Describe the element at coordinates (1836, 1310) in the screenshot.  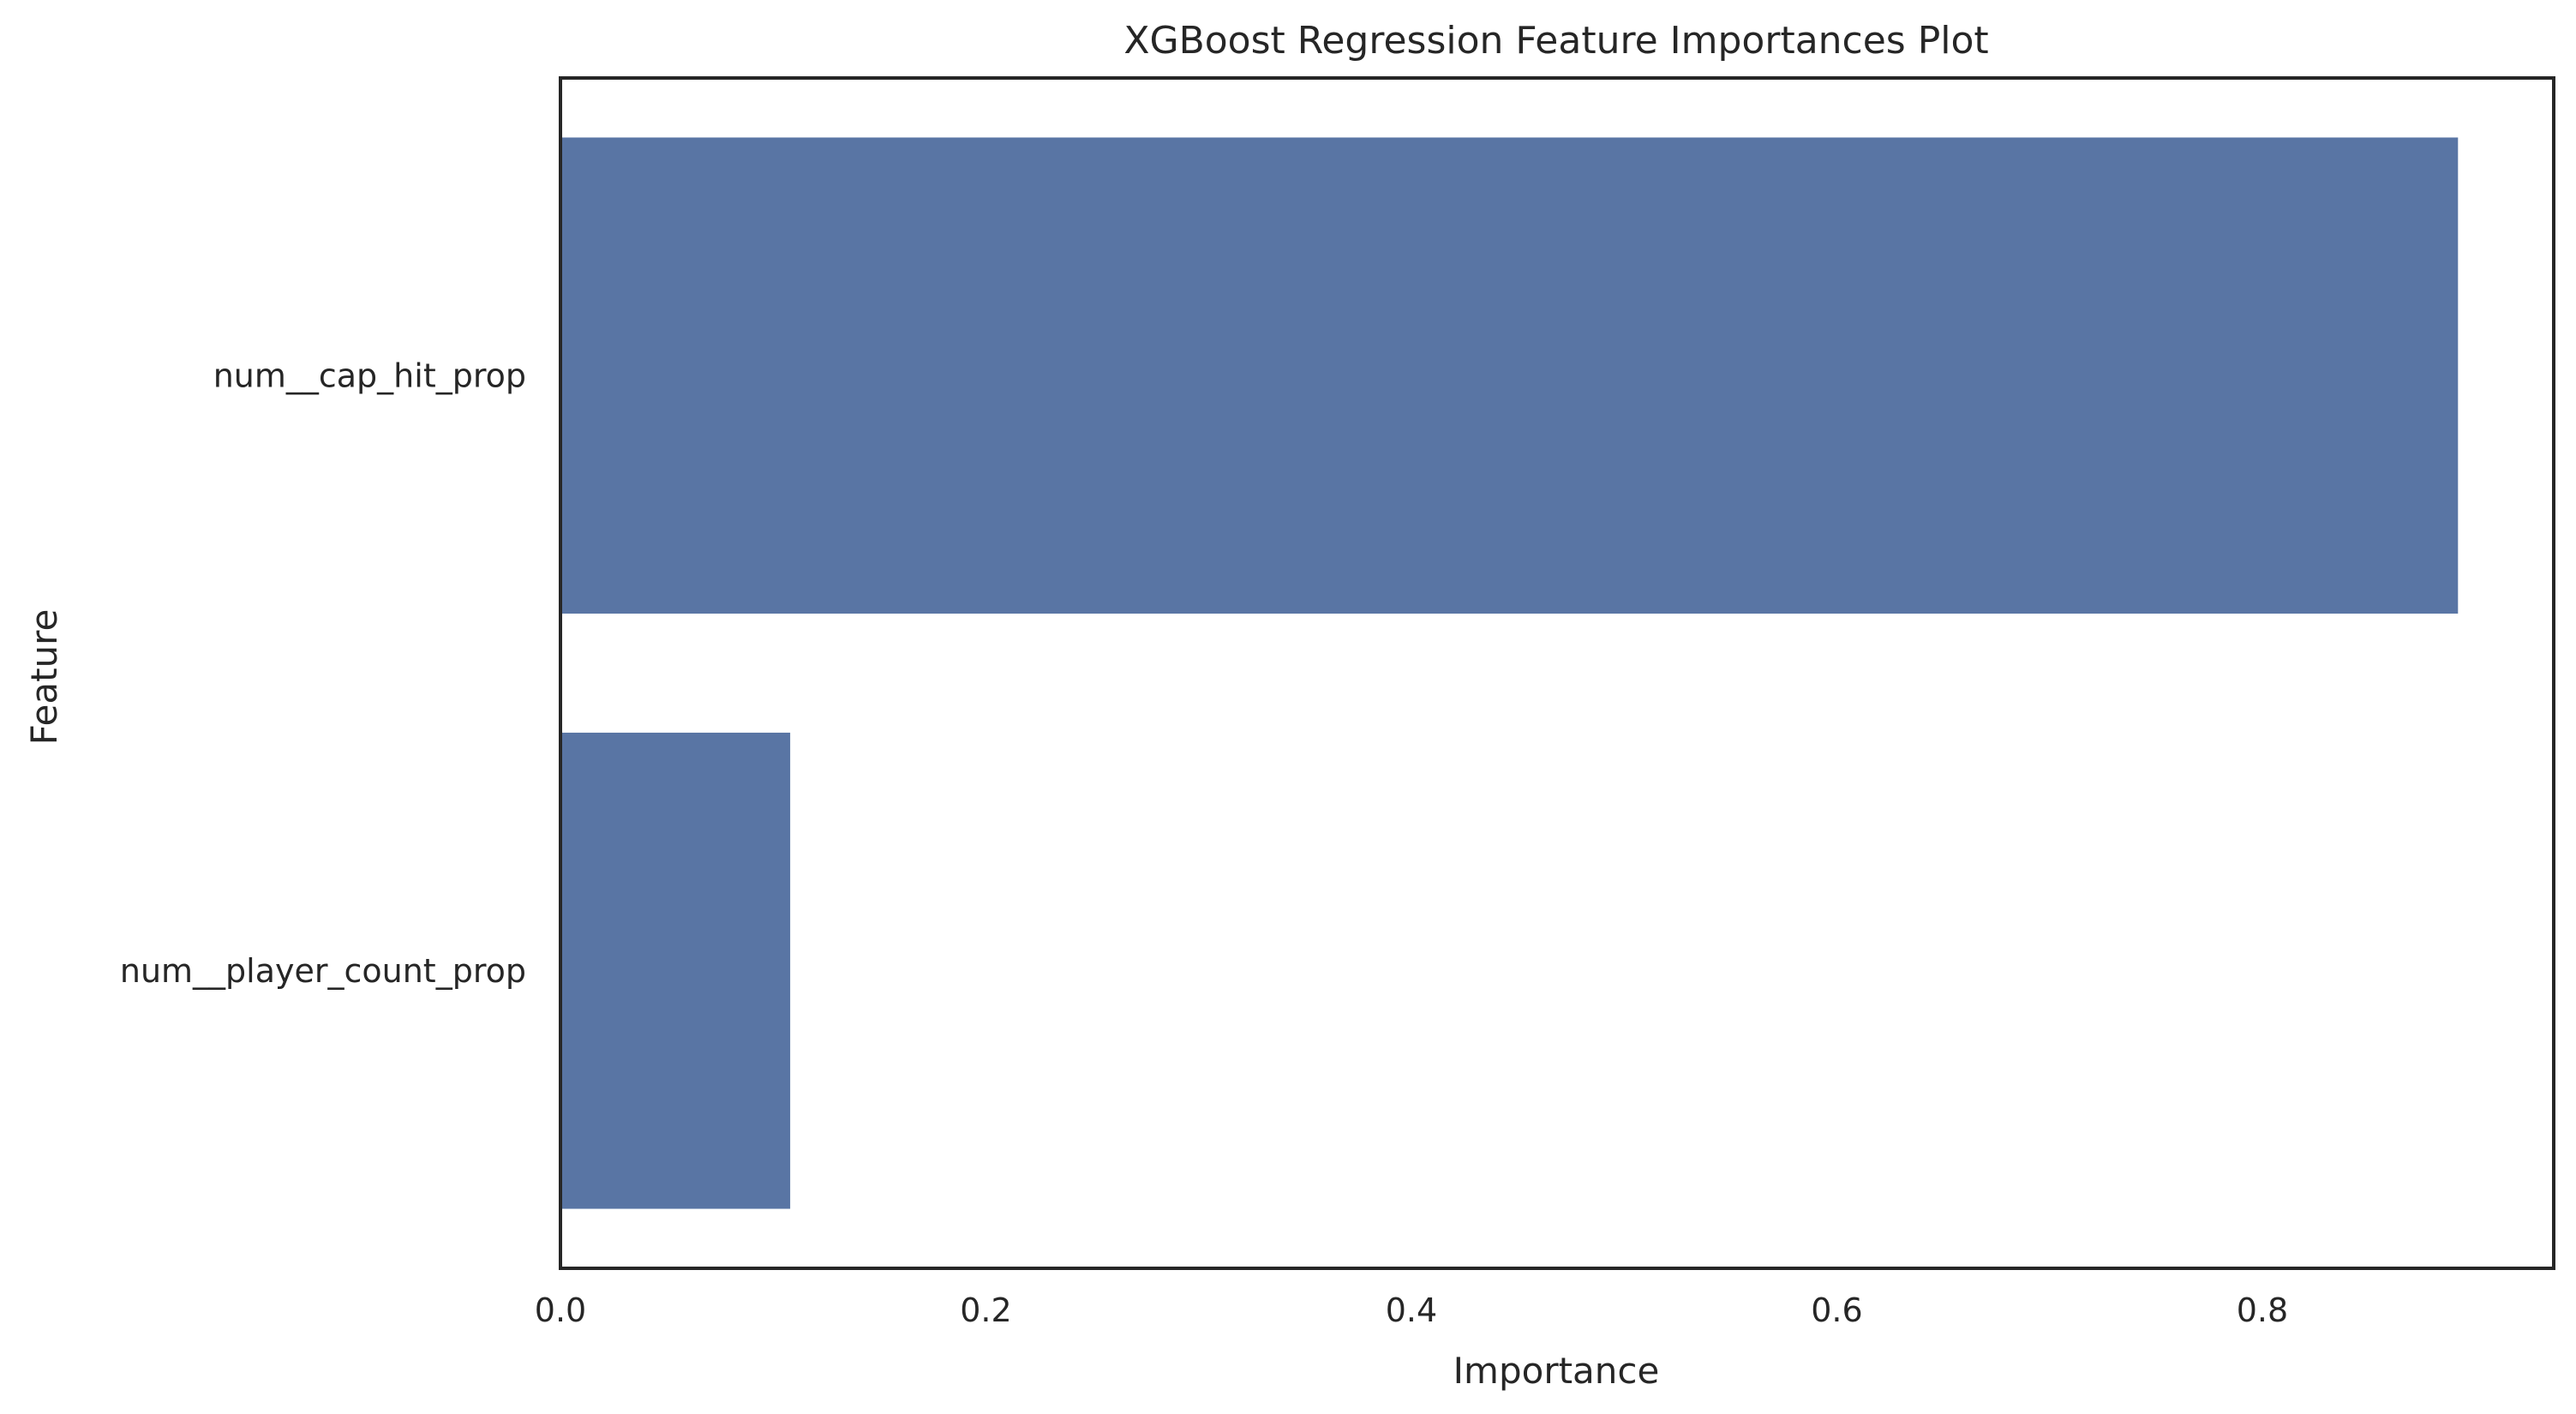
I see `x-tick-label: 0.6` at that location.